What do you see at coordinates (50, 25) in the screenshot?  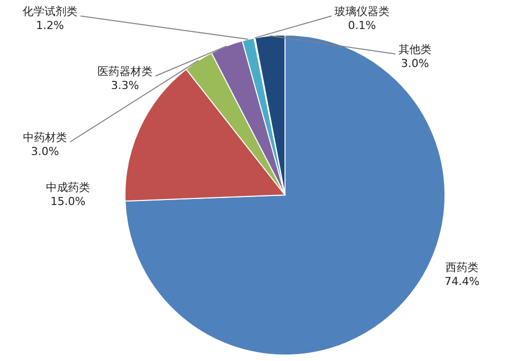 I see `data-label: 1.2%` at bounding box center [50, 25].